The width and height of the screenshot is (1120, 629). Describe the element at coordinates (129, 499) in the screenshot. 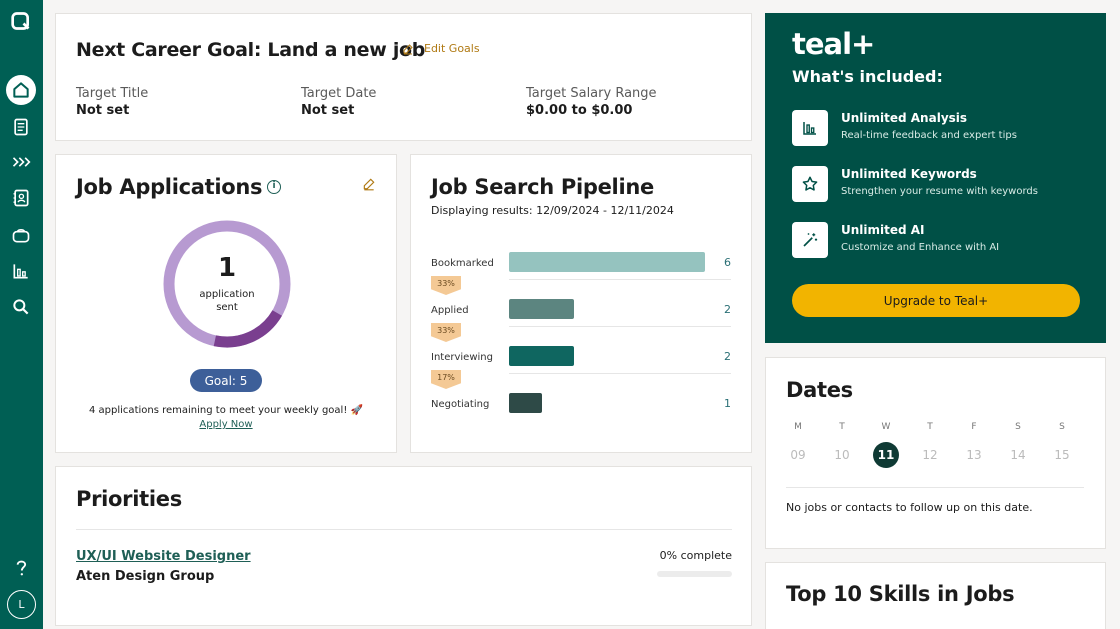

I see `priorities-title: Priorities` at that location.